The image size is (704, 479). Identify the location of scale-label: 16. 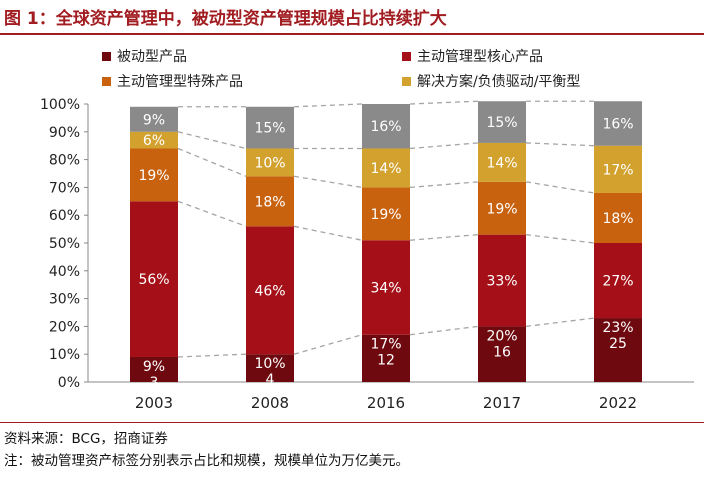
(502, 352).